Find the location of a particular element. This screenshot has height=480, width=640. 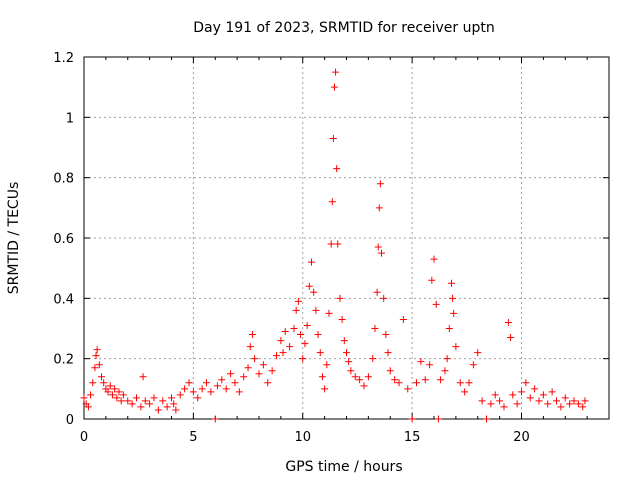

y-tick-label: 0.4 is located at coordinates (63, 299).